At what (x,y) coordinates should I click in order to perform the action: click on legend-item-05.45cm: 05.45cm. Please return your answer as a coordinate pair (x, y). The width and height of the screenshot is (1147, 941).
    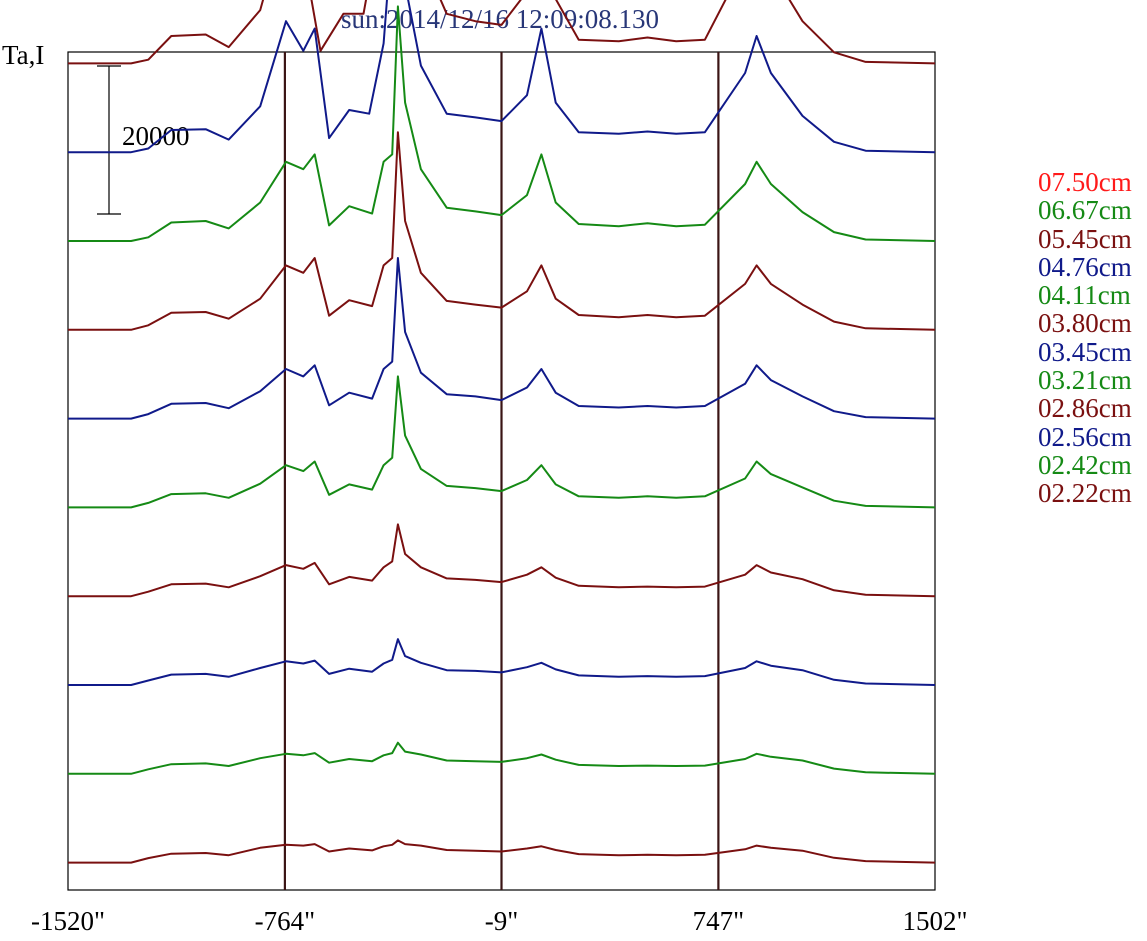
    Looking at the image, I should click on (1085, 238).